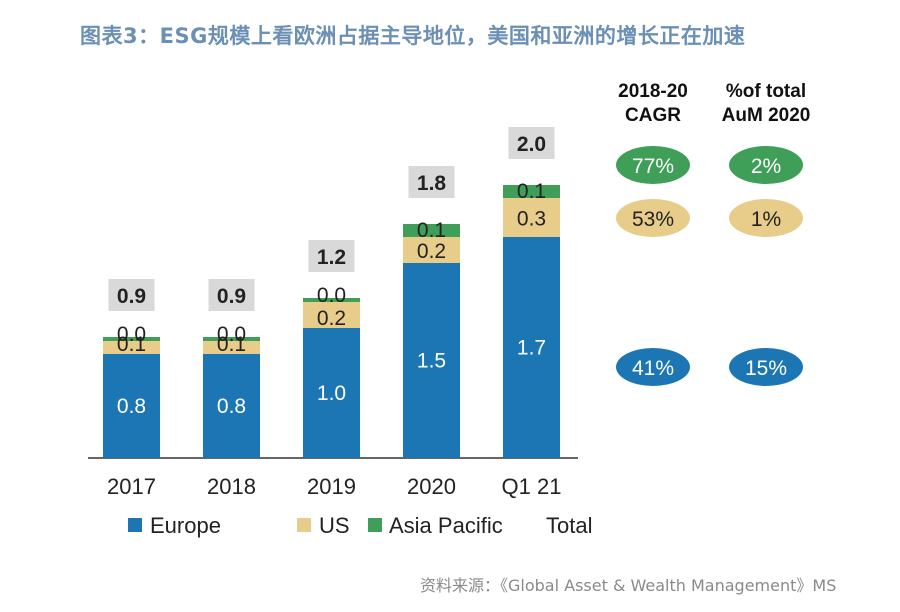  I want to click on oval-label-us-share: 1%, so click(766, 219).